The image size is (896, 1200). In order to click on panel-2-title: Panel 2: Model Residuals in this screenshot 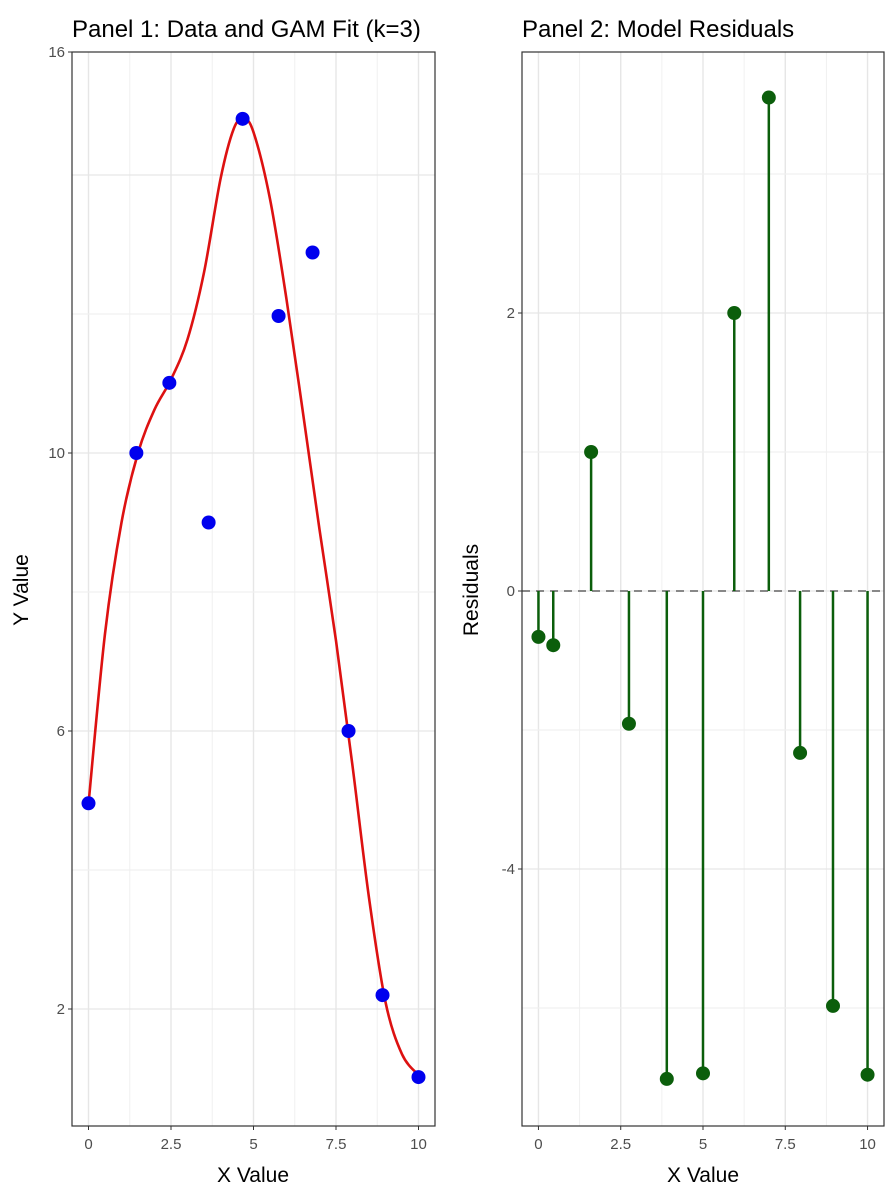, I will do `click(658, 29)`.